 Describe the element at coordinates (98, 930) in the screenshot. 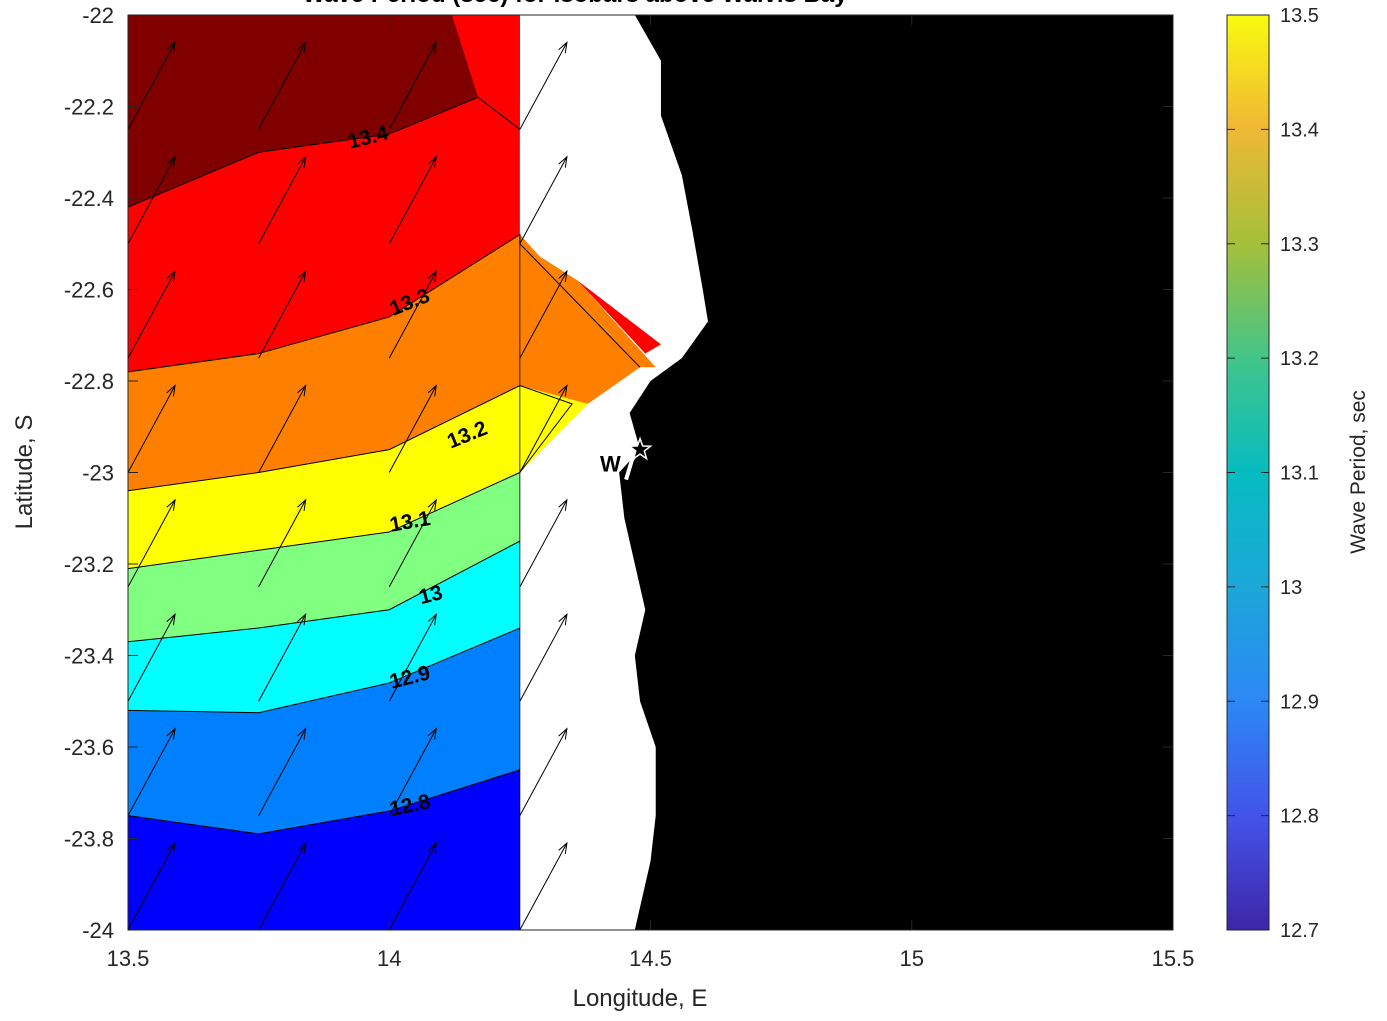

I see `y-tick-label: -24` at that location.